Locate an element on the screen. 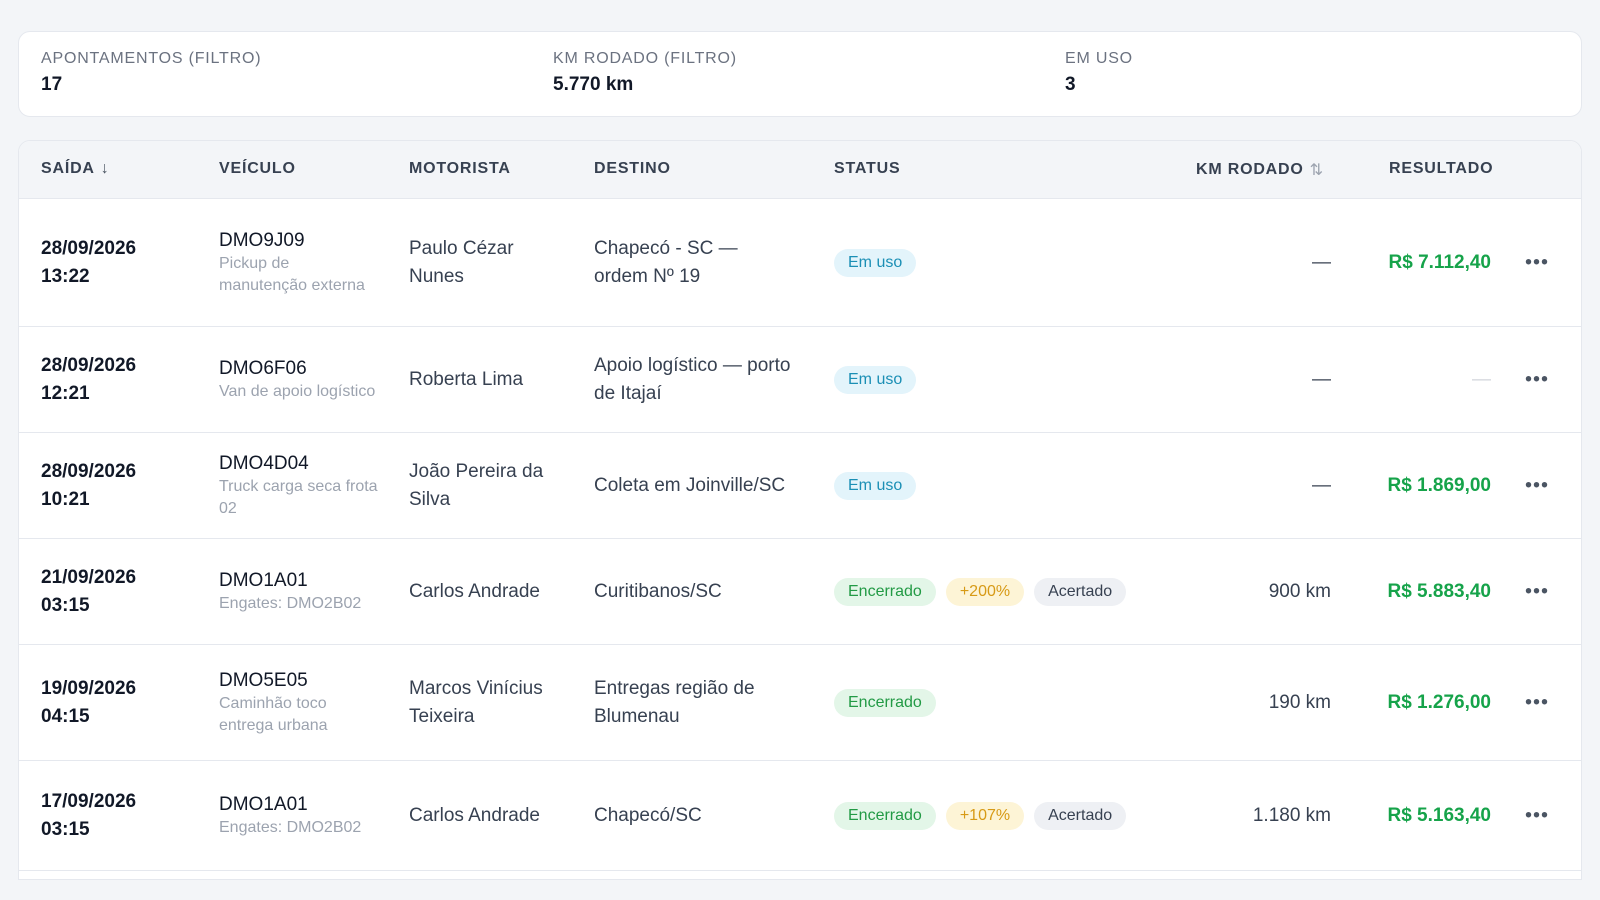 Image resolution: width=1600 pixels, height=900 pixels. stat-label: KM RODADO (FILTRO) is located at coordinates (645, 58).